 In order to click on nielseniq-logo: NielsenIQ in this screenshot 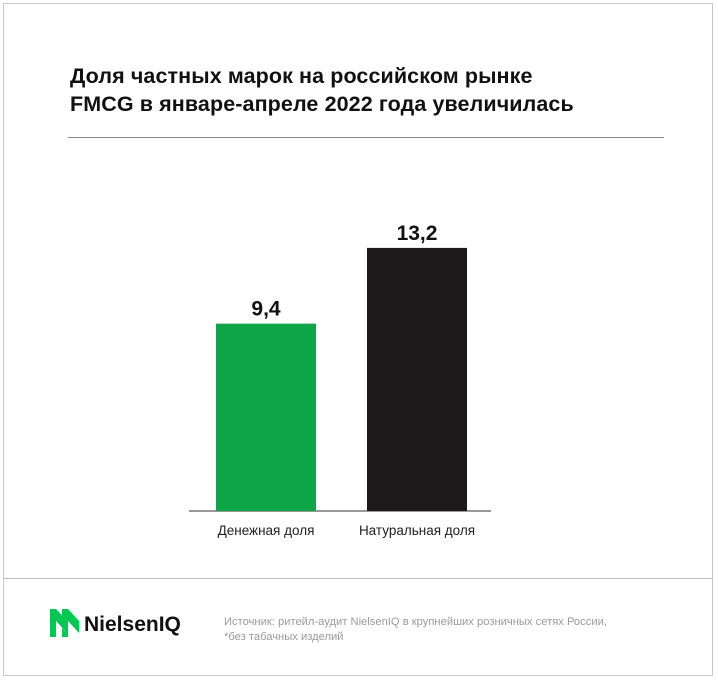, I will do `click(145, 624)`.